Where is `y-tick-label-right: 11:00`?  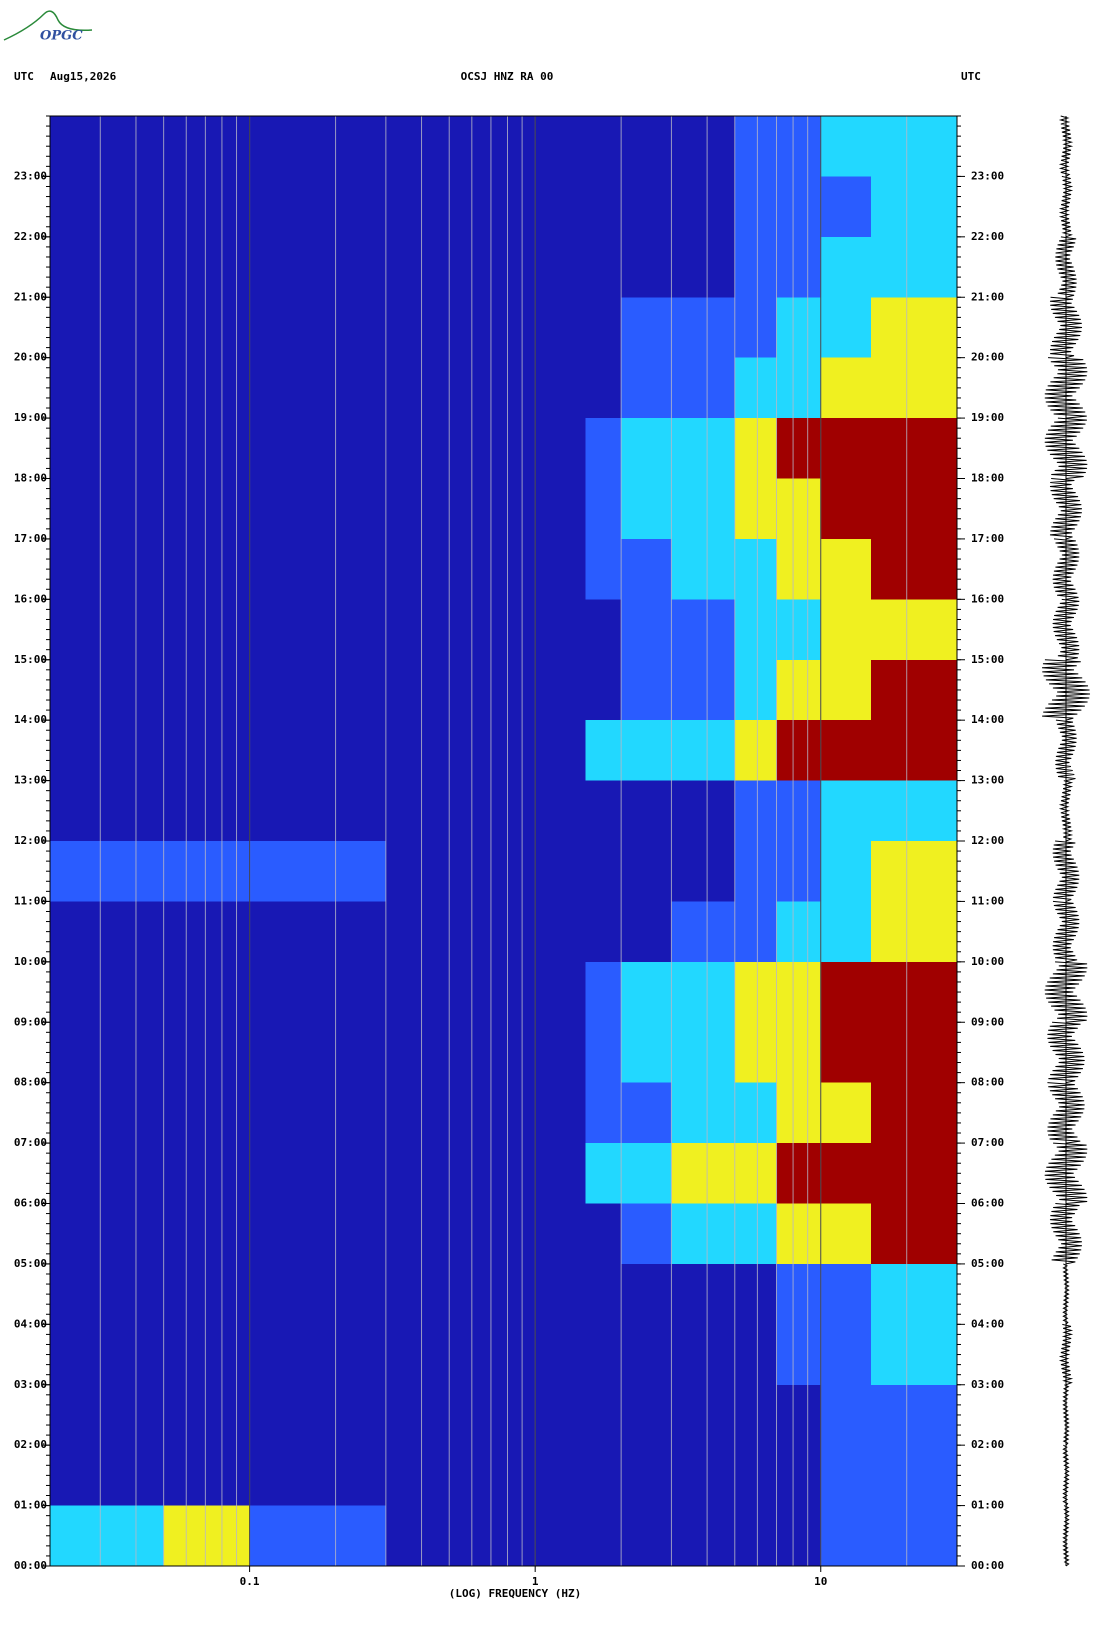 y-tick-label-right: 11:00 is located at coordinates (987, 900).